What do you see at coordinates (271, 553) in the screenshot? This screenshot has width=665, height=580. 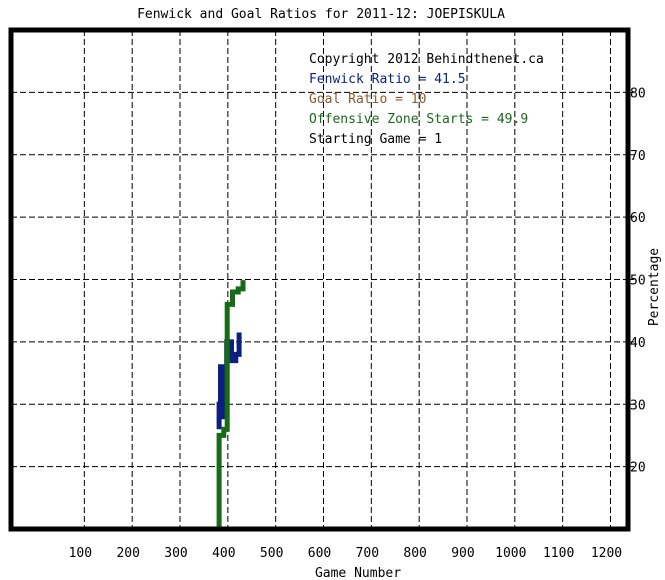 I see `x-tick-label: 500` at bounding box center [271, 553].